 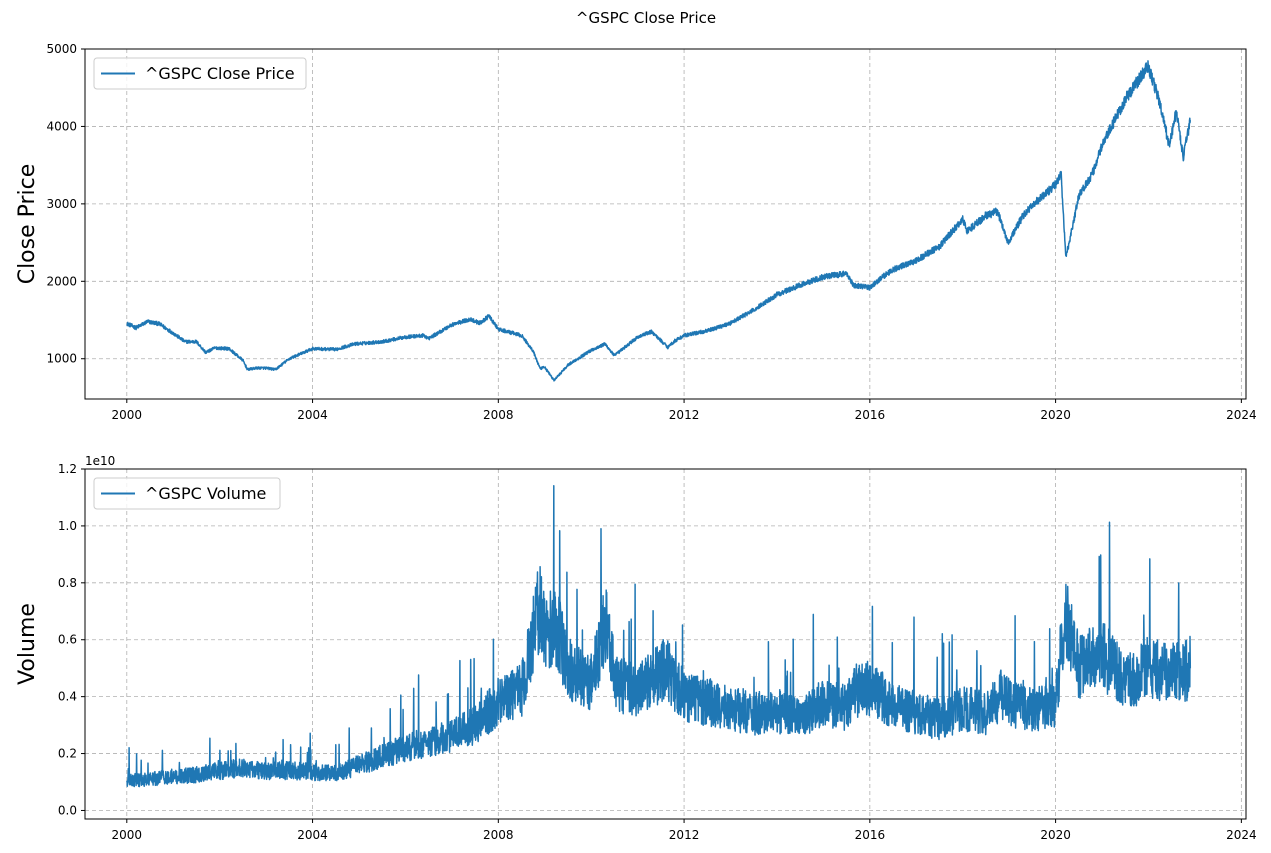 I want to click on close-price-legend-box, so click(x=200, y=73).